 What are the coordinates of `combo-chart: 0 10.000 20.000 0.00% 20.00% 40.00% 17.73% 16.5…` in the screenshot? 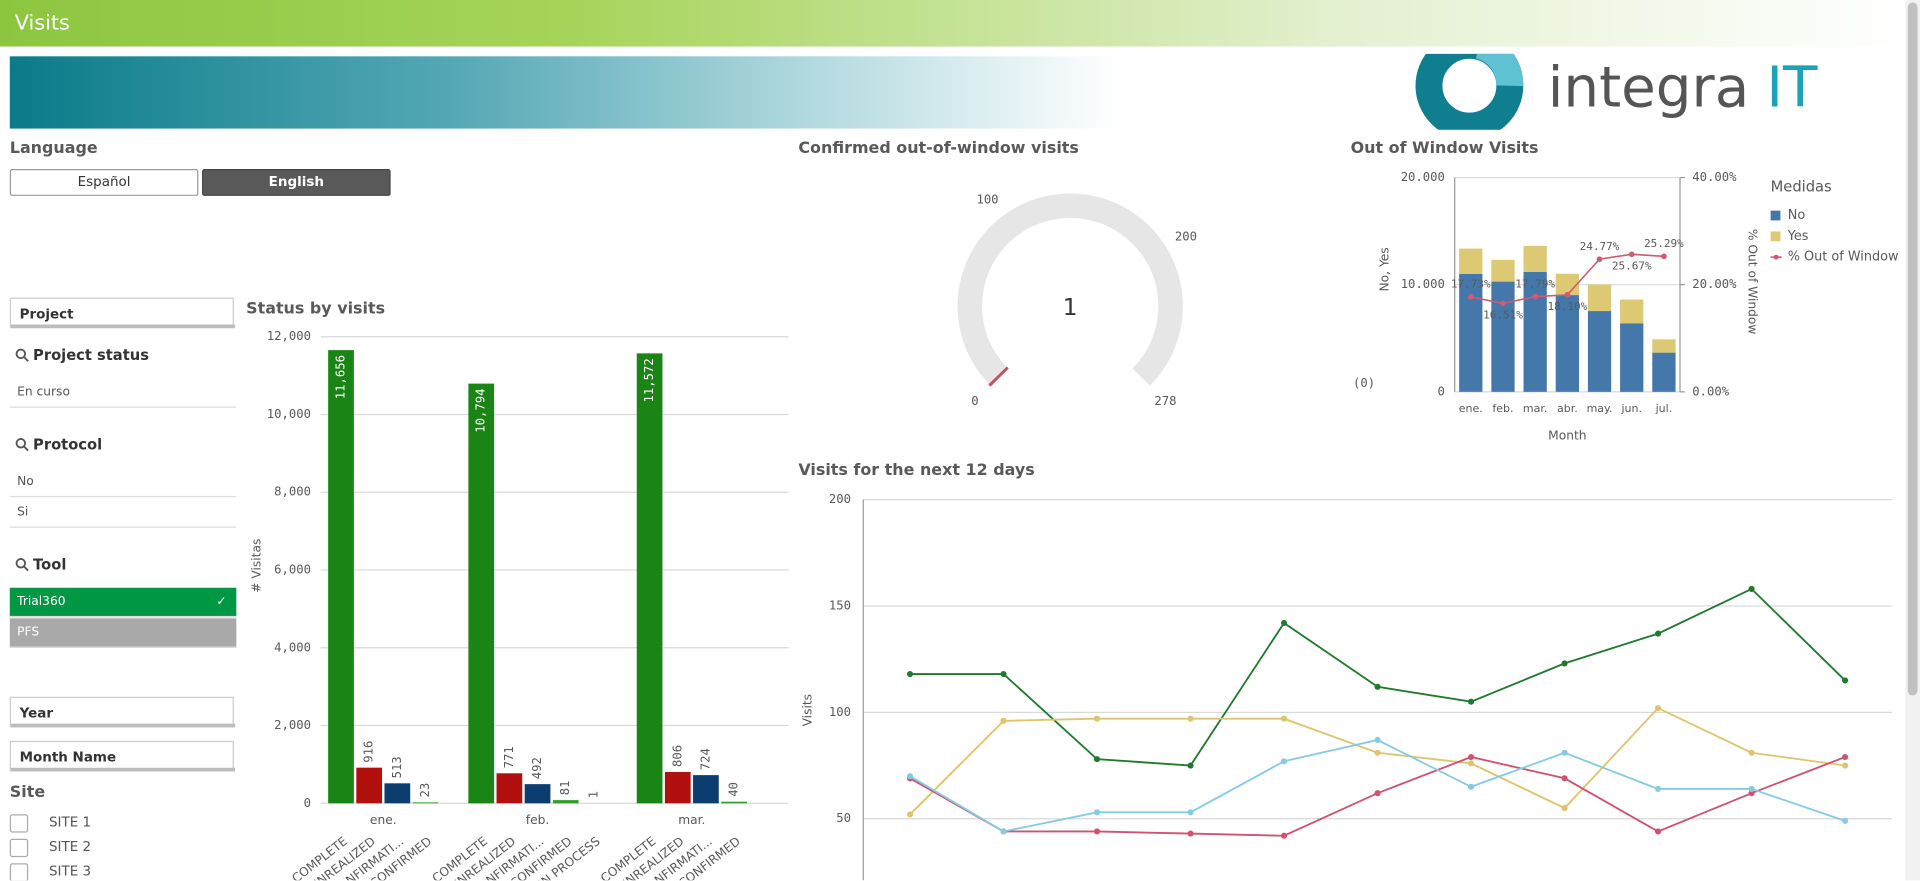 It's located at (1626, 306).